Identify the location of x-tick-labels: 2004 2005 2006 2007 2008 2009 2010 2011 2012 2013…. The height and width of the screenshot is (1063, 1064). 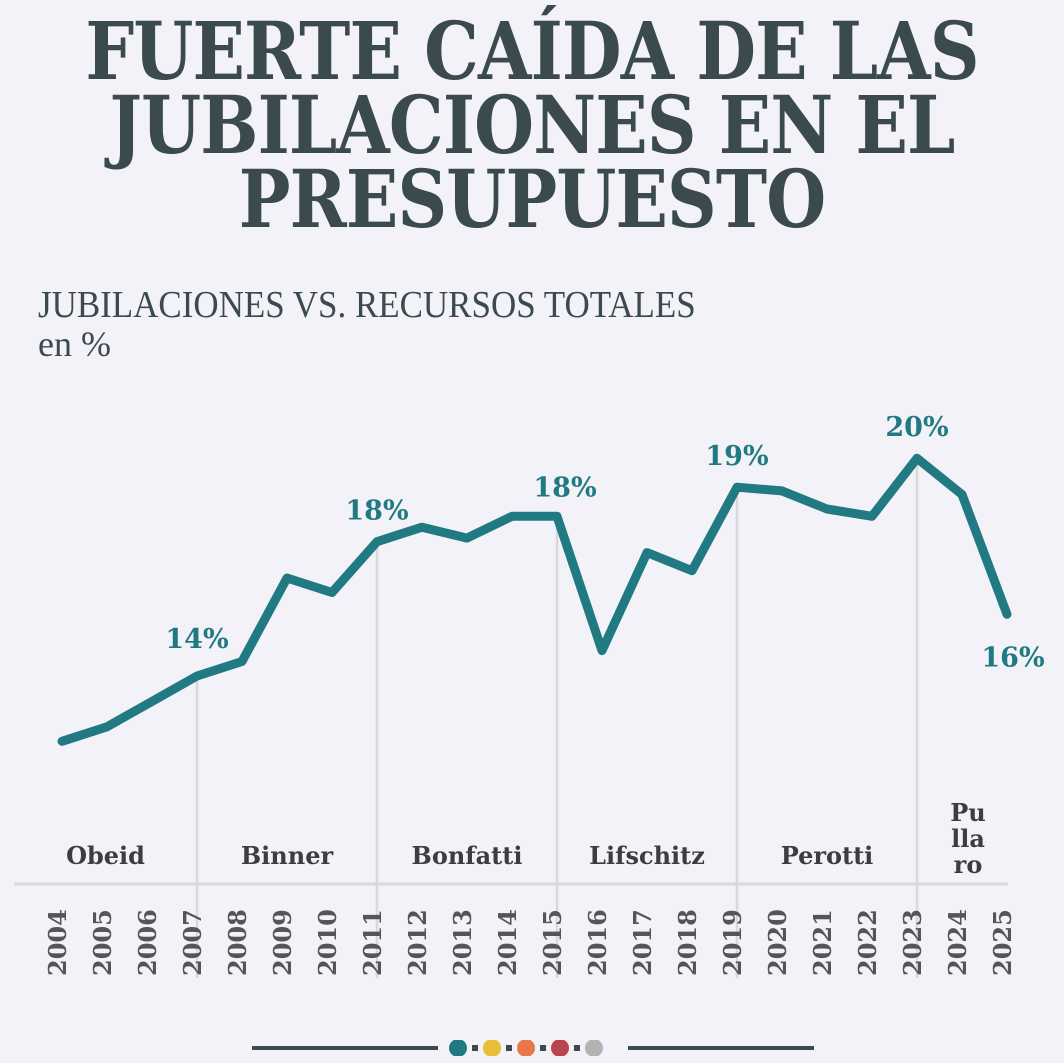
(530, 942).